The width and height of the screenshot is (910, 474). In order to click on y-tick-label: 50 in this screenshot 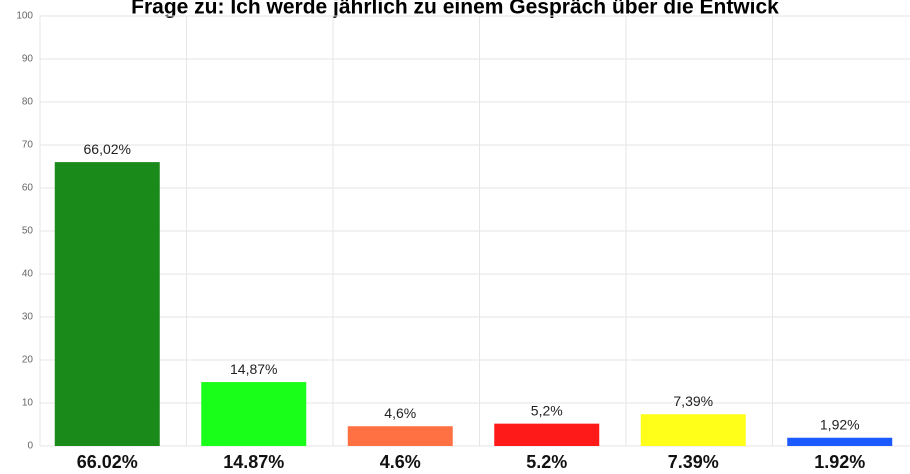, I will do `click(28, 231)`.